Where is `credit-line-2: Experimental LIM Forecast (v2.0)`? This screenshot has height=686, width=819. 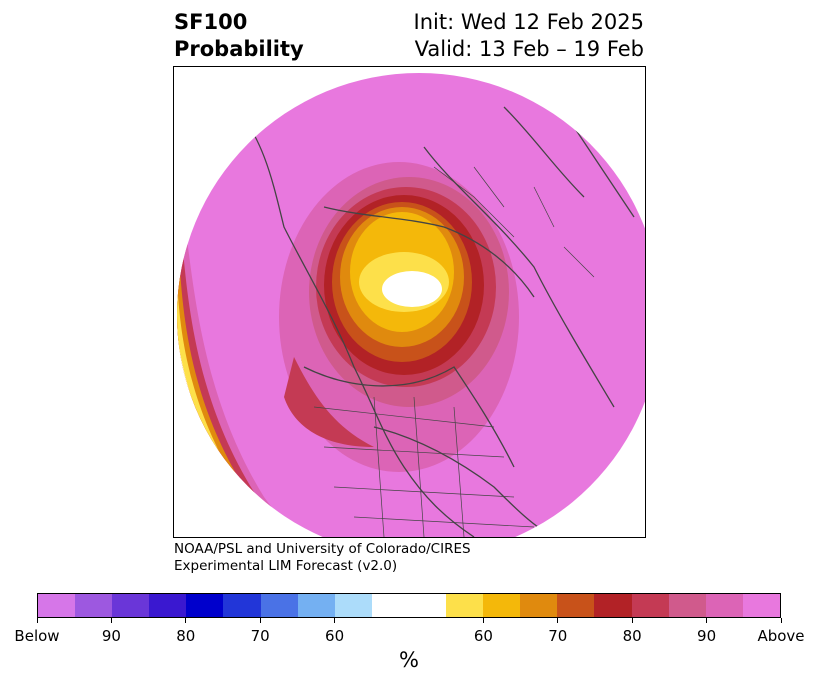 credit-line-2: Experimental LIM Forecast (v2.0) is located at coordinates (286, 566).